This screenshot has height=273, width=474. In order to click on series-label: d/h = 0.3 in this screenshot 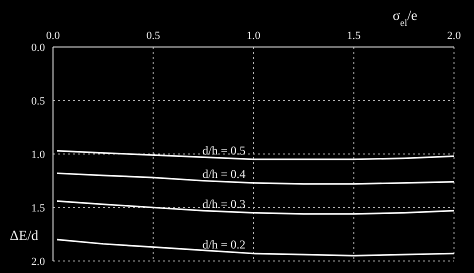, I will do `click(224, 203)`.